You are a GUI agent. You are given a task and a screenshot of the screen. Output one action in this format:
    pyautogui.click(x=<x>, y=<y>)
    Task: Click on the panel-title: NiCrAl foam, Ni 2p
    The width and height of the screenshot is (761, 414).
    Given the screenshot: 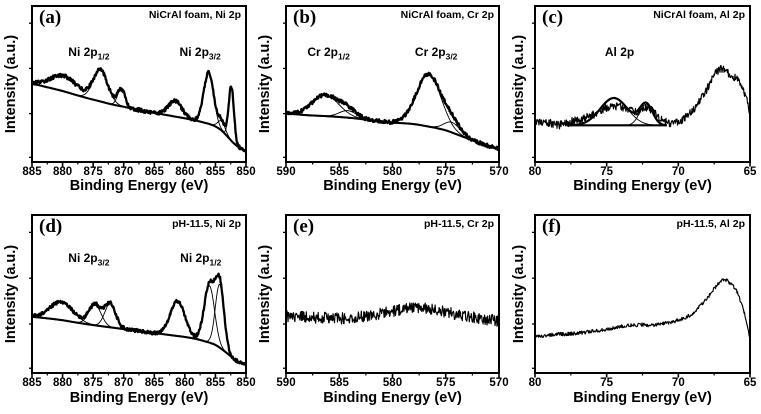 What is the action you would take?
    pyautogui.click(x=194, y=15)
    